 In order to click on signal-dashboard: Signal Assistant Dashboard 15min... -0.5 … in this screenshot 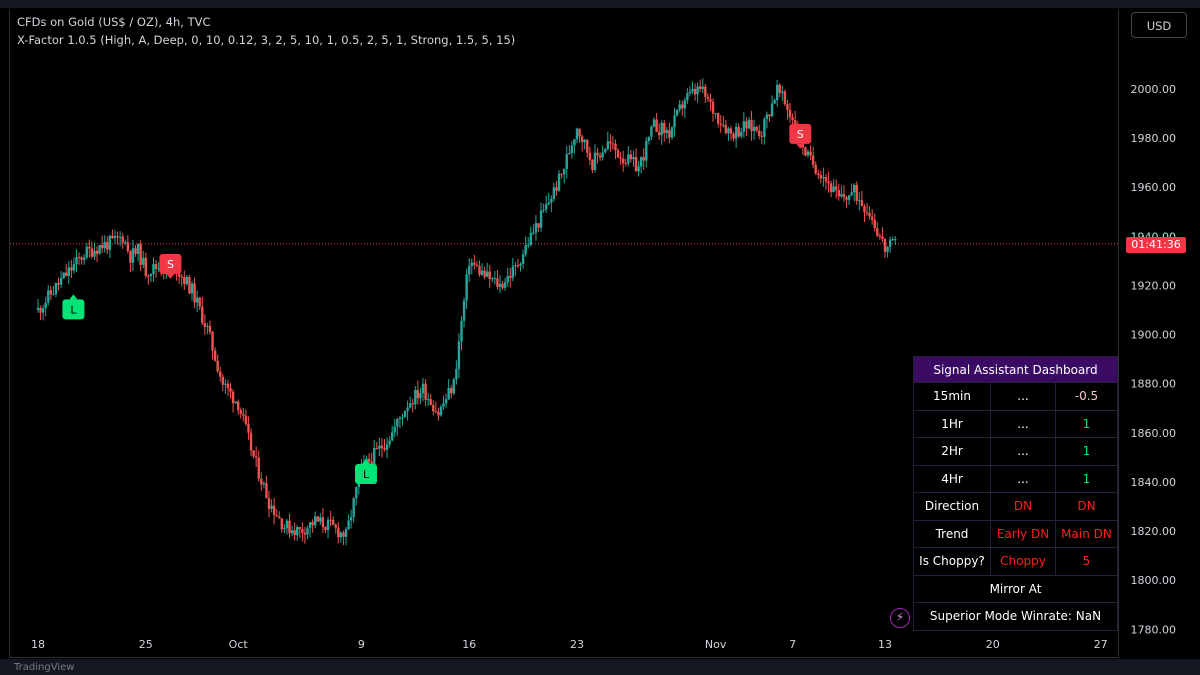, I will do `click(1015, 493)`.